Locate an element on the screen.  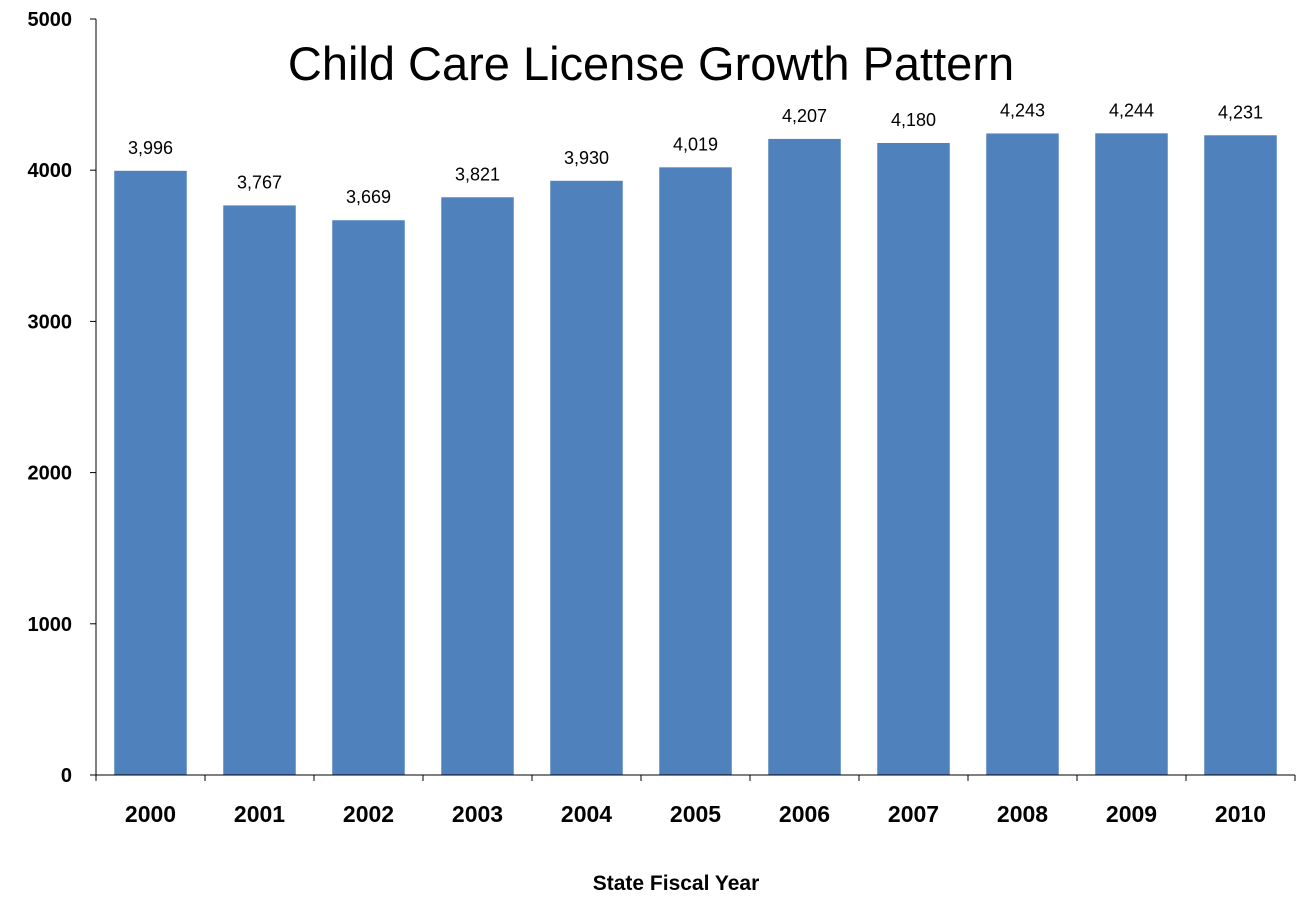
data-label-2009: 4,244 is located at coordinates (1131, 110).